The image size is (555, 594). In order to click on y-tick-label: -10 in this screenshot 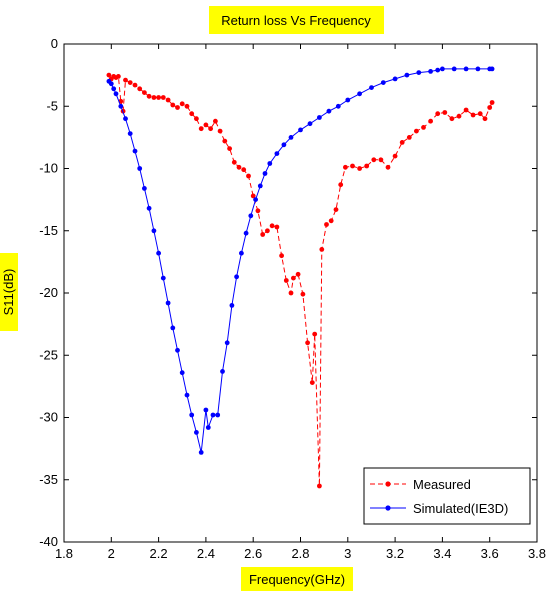, I will do `click(48, 168)`.